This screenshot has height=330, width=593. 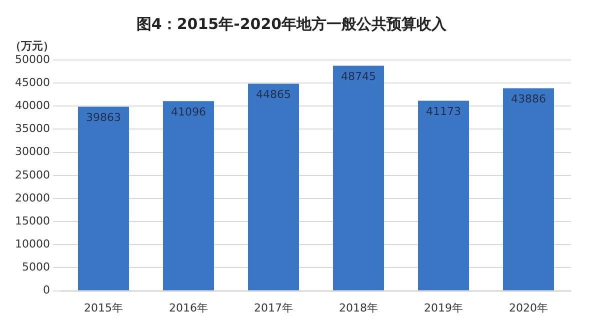 I want to click on y-tick-label: 5000, so click(x=36, y=267).